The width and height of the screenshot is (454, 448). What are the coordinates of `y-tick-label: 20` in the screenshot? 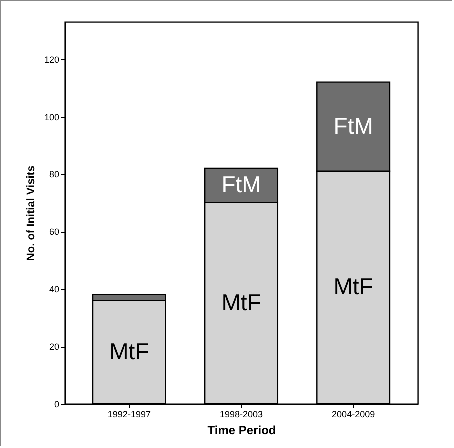 It's located at (54, 347).